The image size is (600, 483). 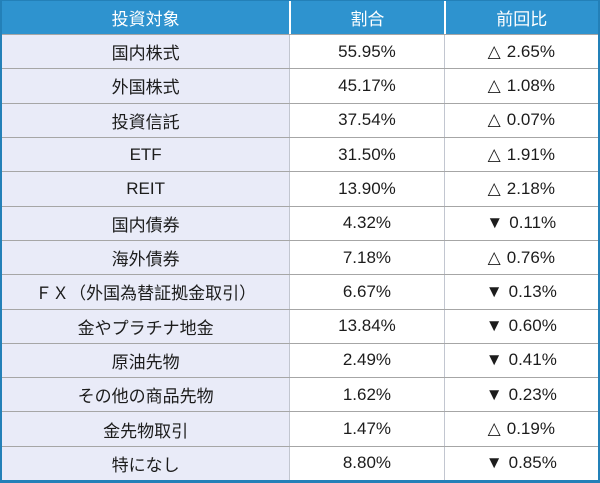 I want to click on header-investment-target: 投資対象, so click(x=145, y=19).